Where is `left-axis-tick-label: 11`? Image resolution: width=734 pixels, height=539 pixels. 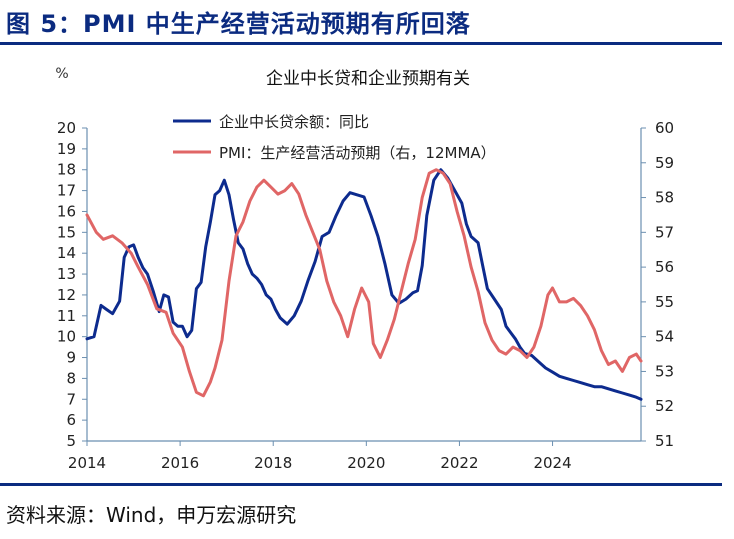
left-axis-tick-label: 11 is located at coordinates (66, 316).